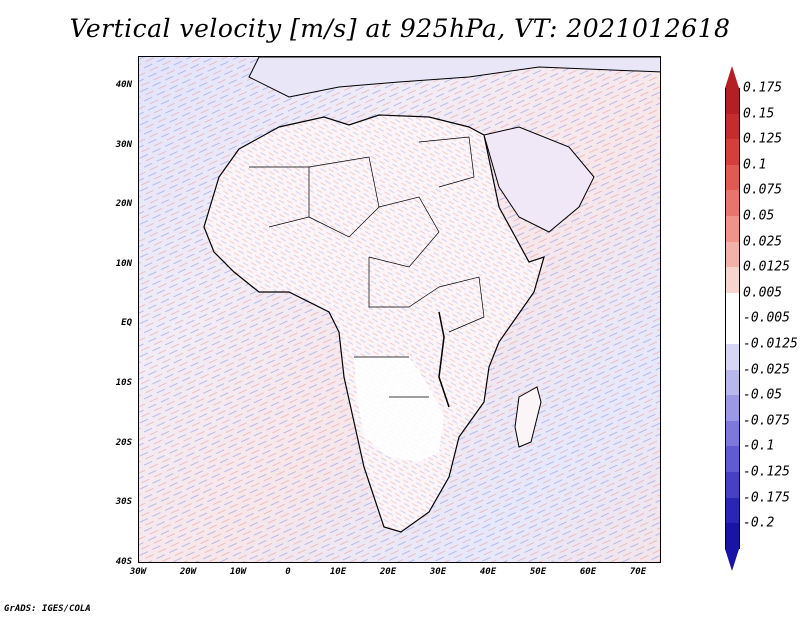 The height and width of the screenshot is (618, 800). I want to click on colorbar-label: 0.005, so click(763, 293).